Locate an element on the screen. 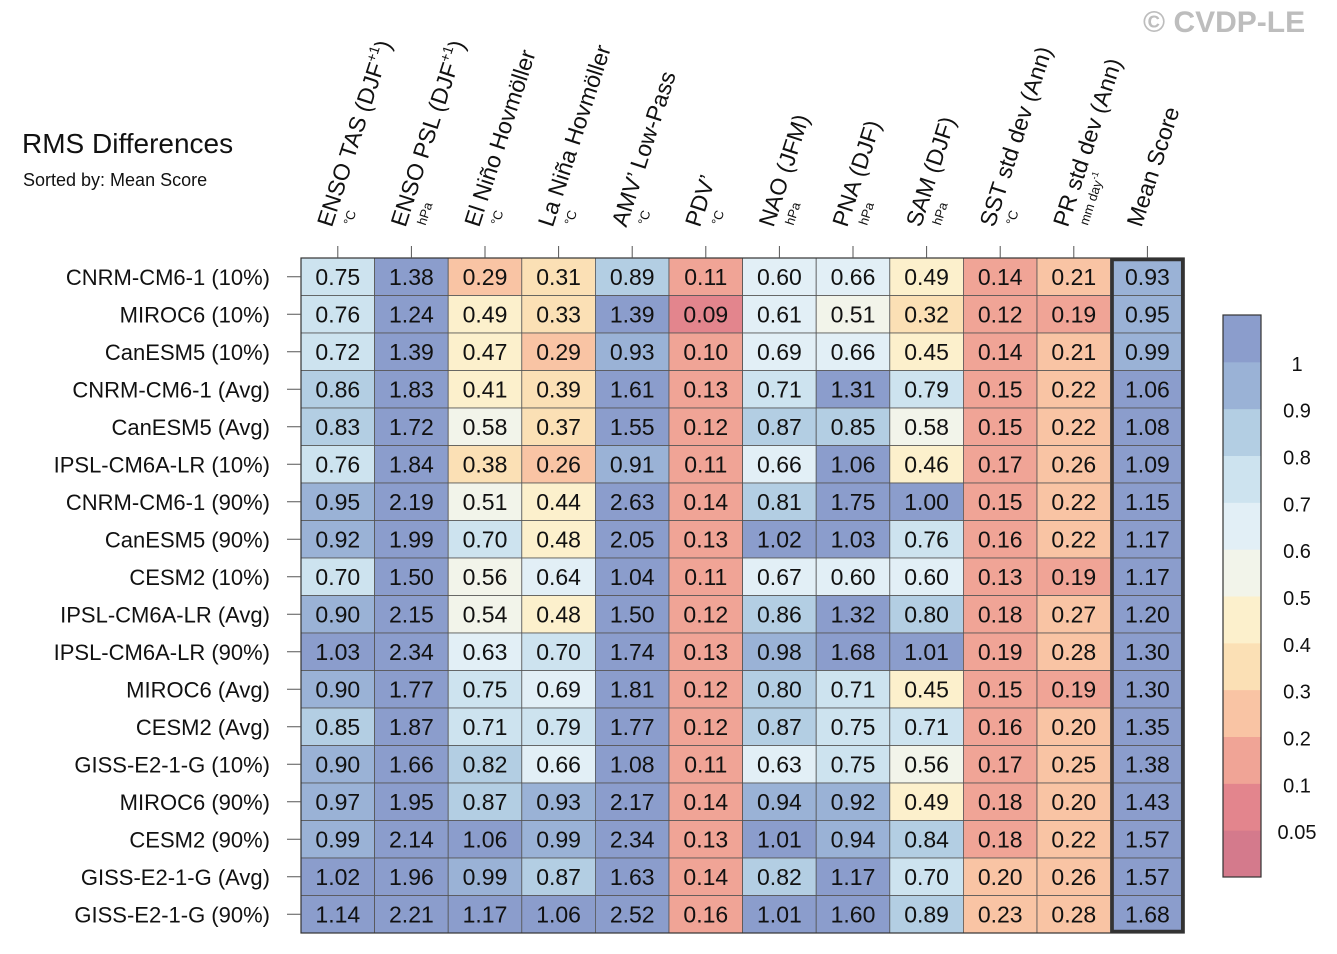  cell-value-label: 0.75 is located at coordinates (337, 277).